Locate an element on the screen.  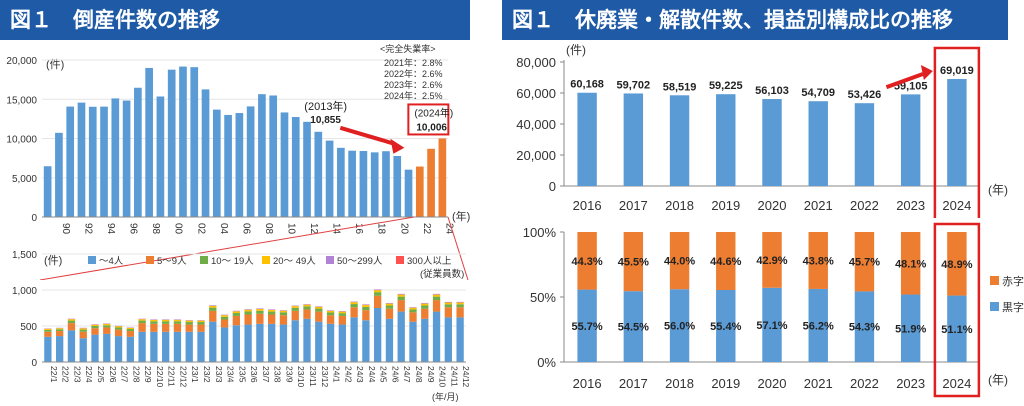
x-tick-label: 23/3 is located at coordinates (219, 374).